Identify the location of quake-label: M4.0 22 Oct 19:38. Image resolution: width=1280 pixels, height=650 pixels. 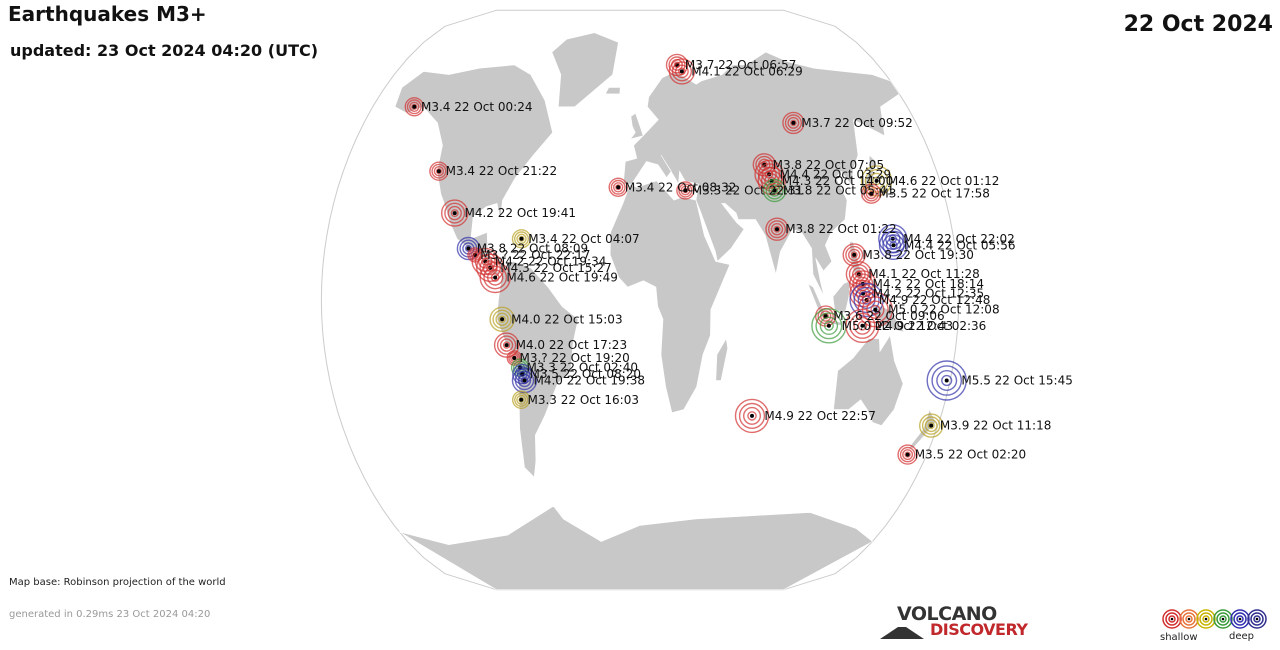
(589, 381).